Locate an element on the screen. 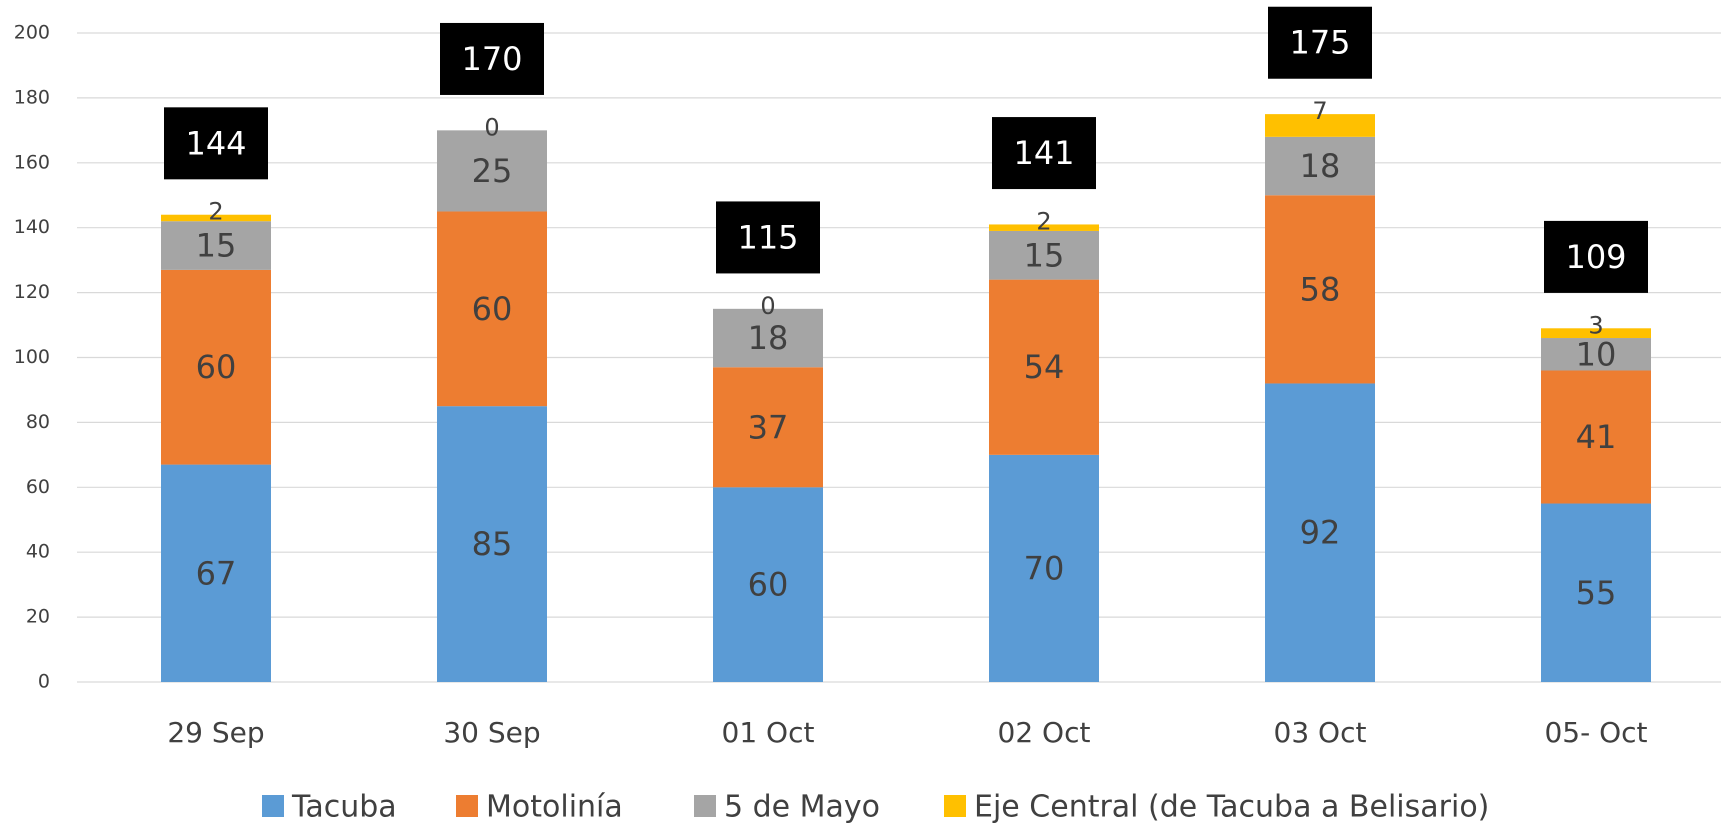 This screenshot has height=823, width=1721. data-label: 10 is located at coordinates (1596, 354).